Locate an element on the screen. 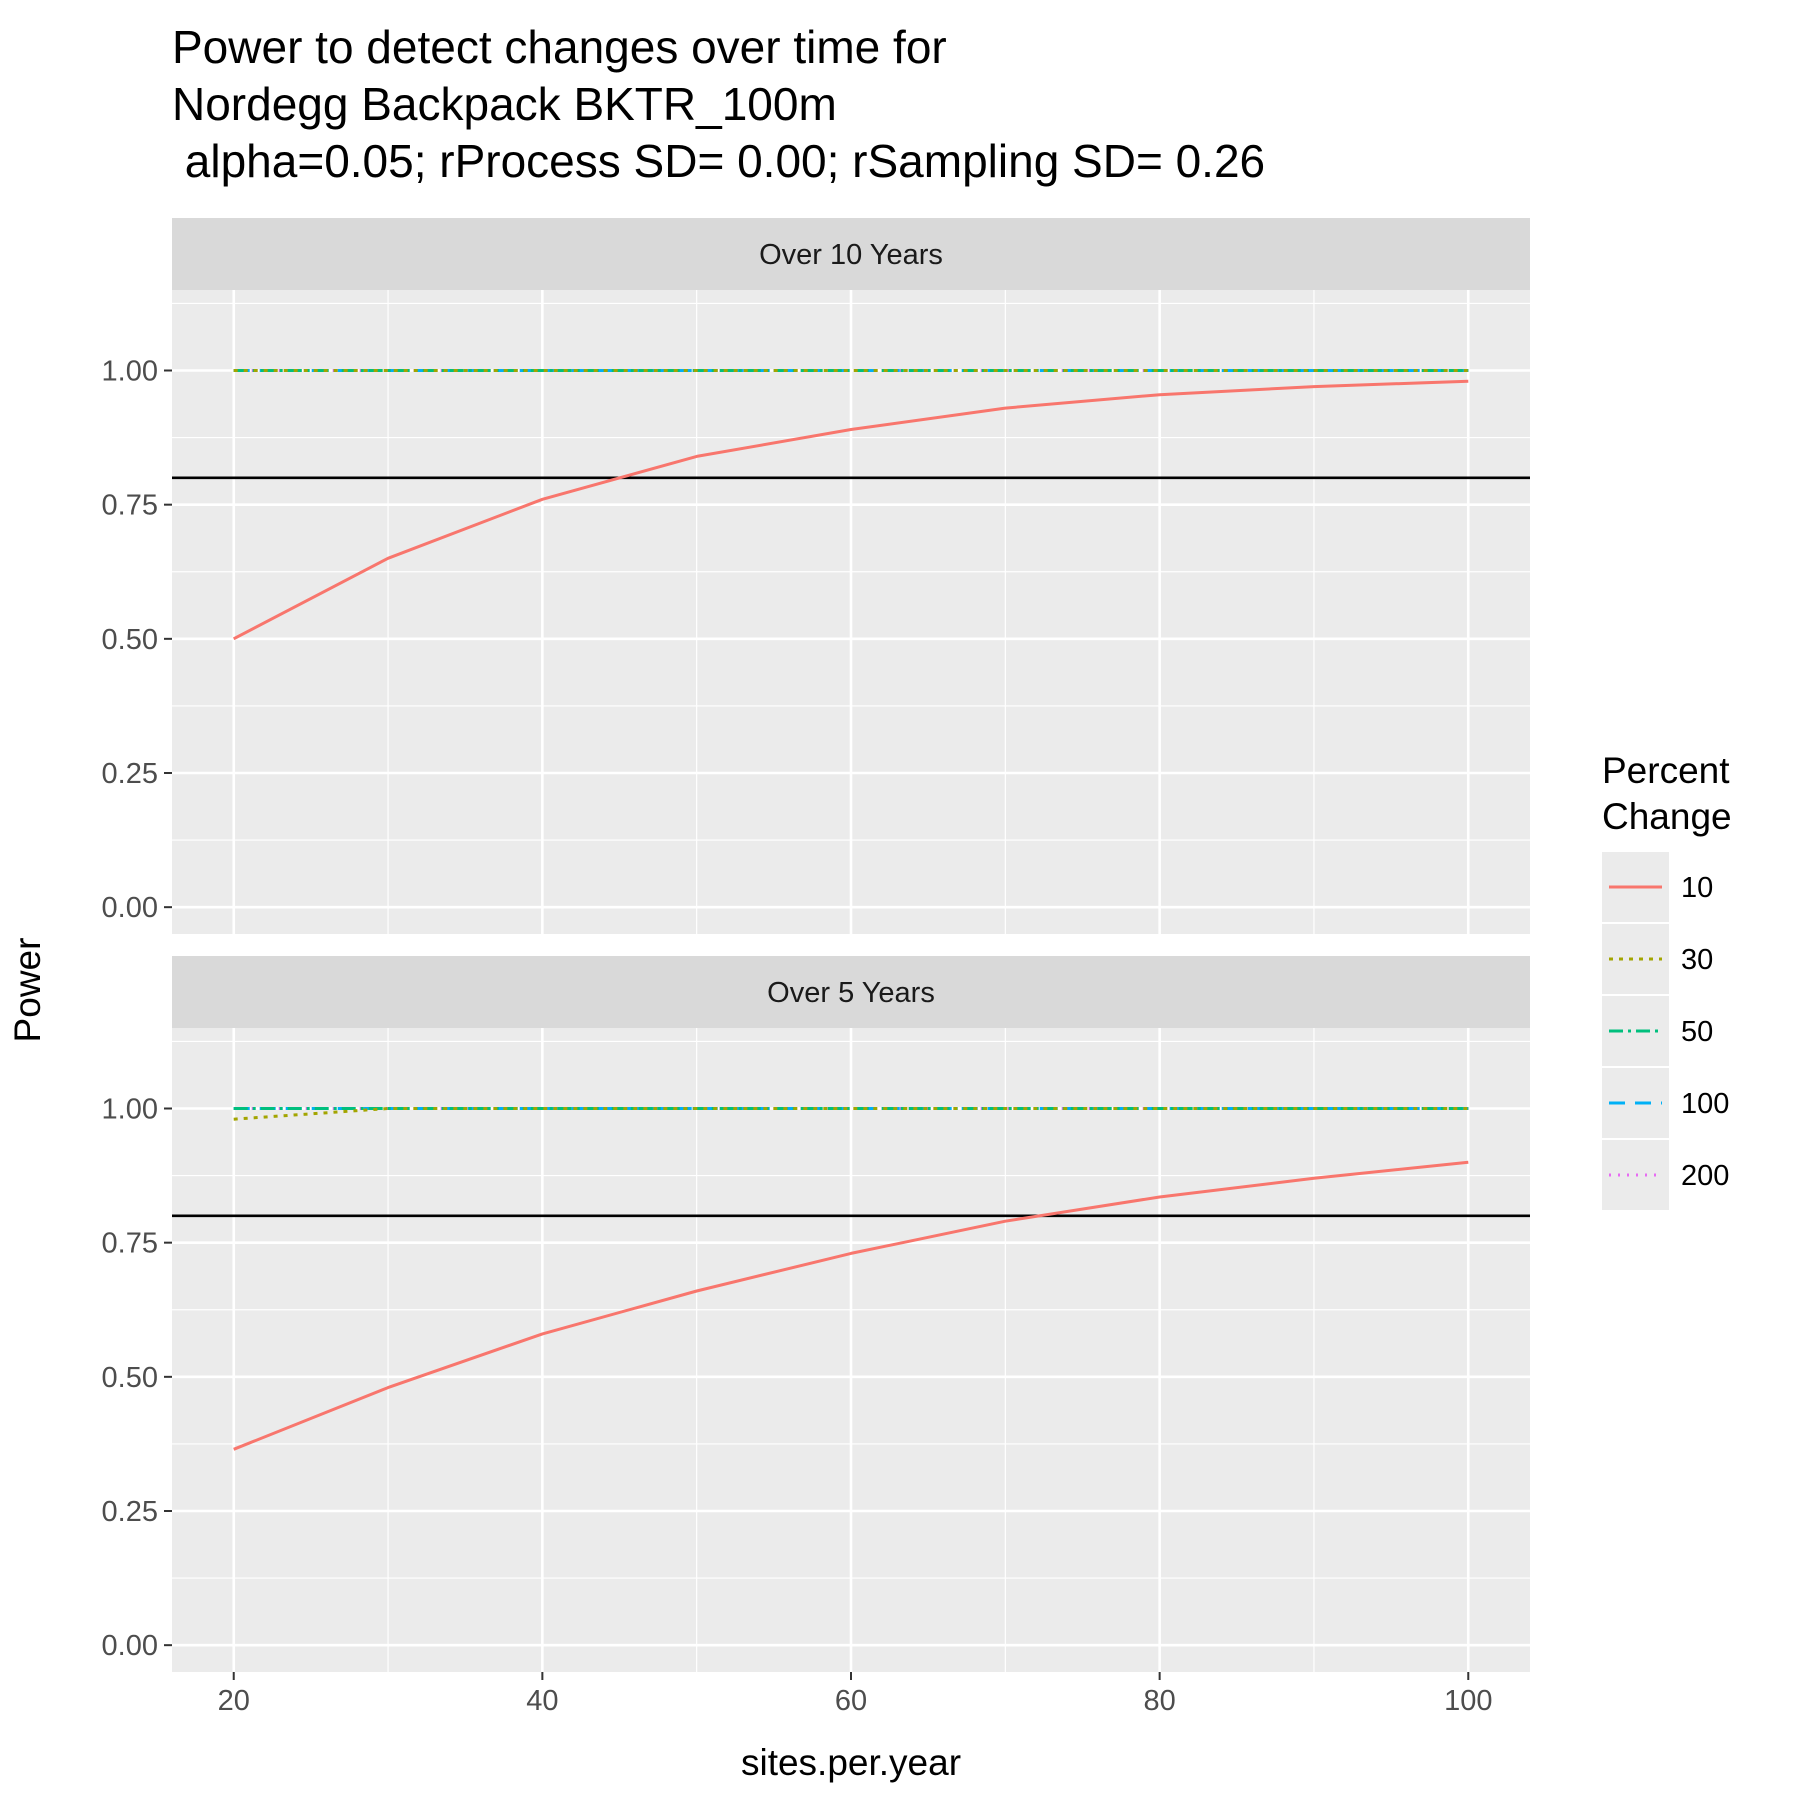  x-tick-label: 80 is located at coordinates (1160, 1701).